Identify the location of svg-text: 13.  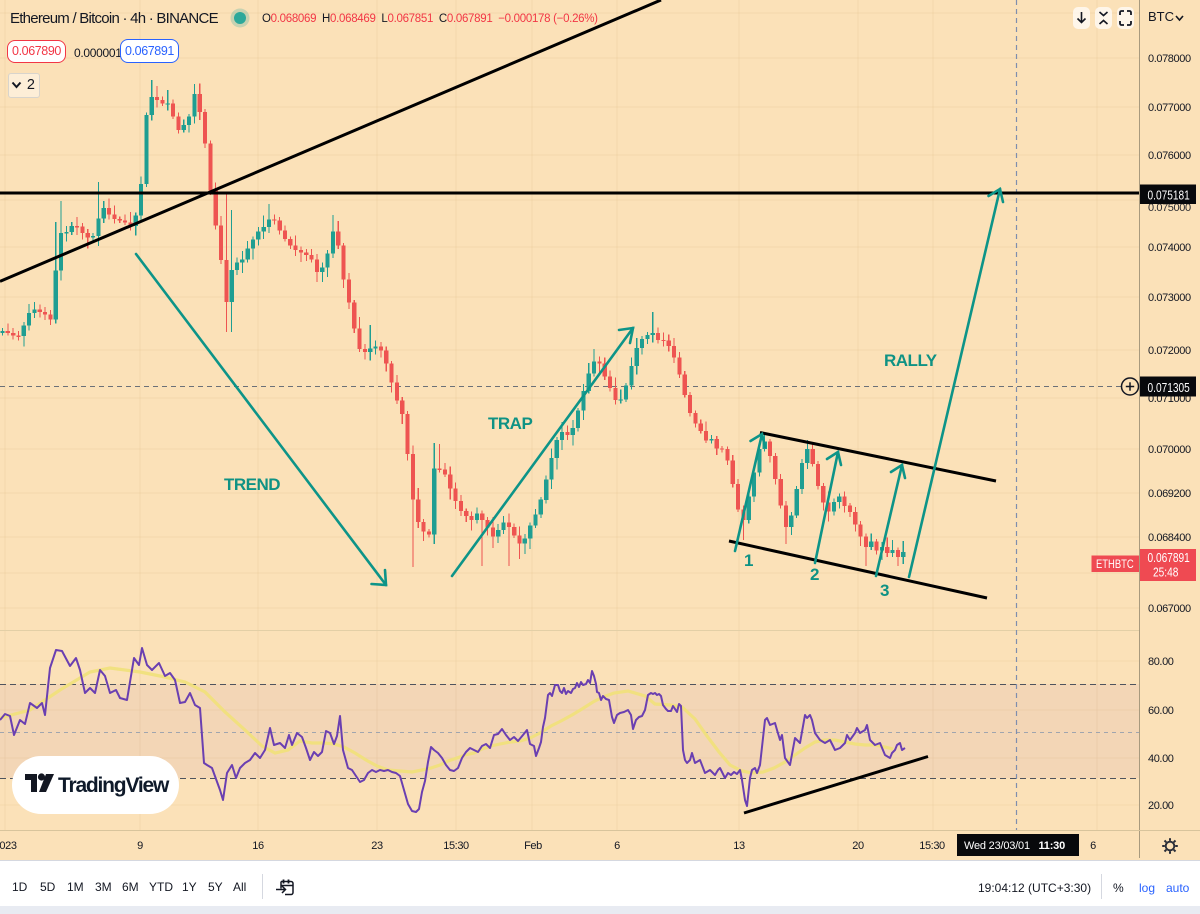
(739, 846).